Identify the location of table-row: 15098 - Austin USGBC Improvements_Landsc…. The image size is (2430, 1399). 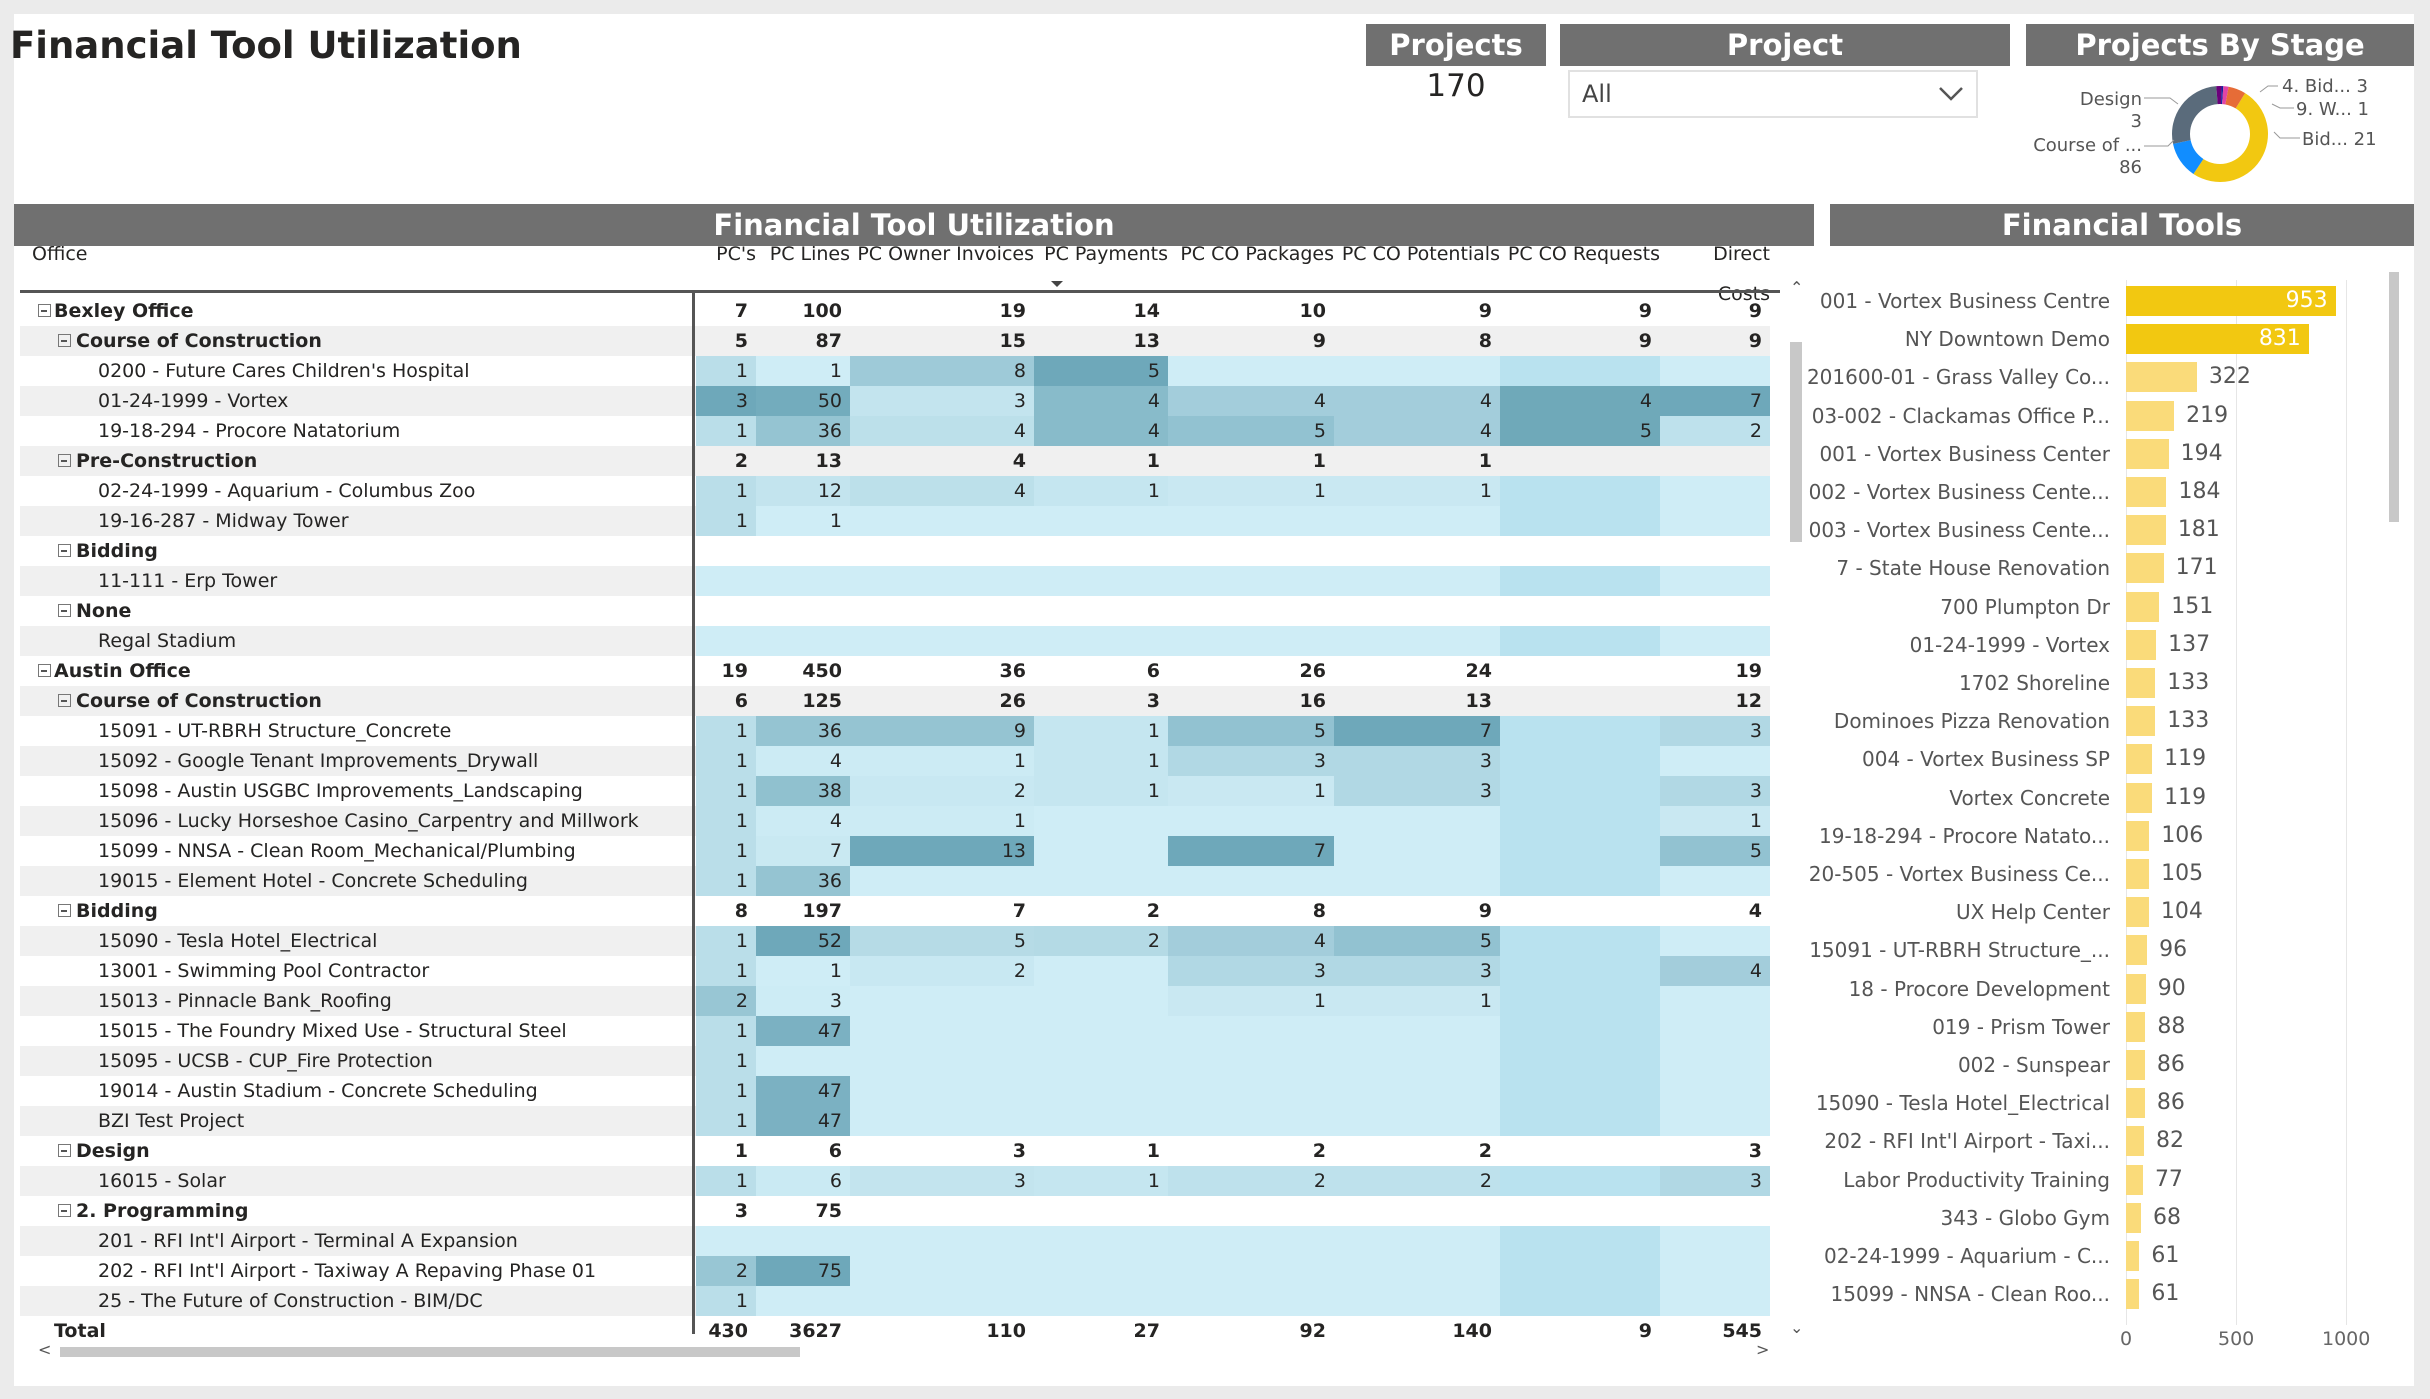
(895, 791).